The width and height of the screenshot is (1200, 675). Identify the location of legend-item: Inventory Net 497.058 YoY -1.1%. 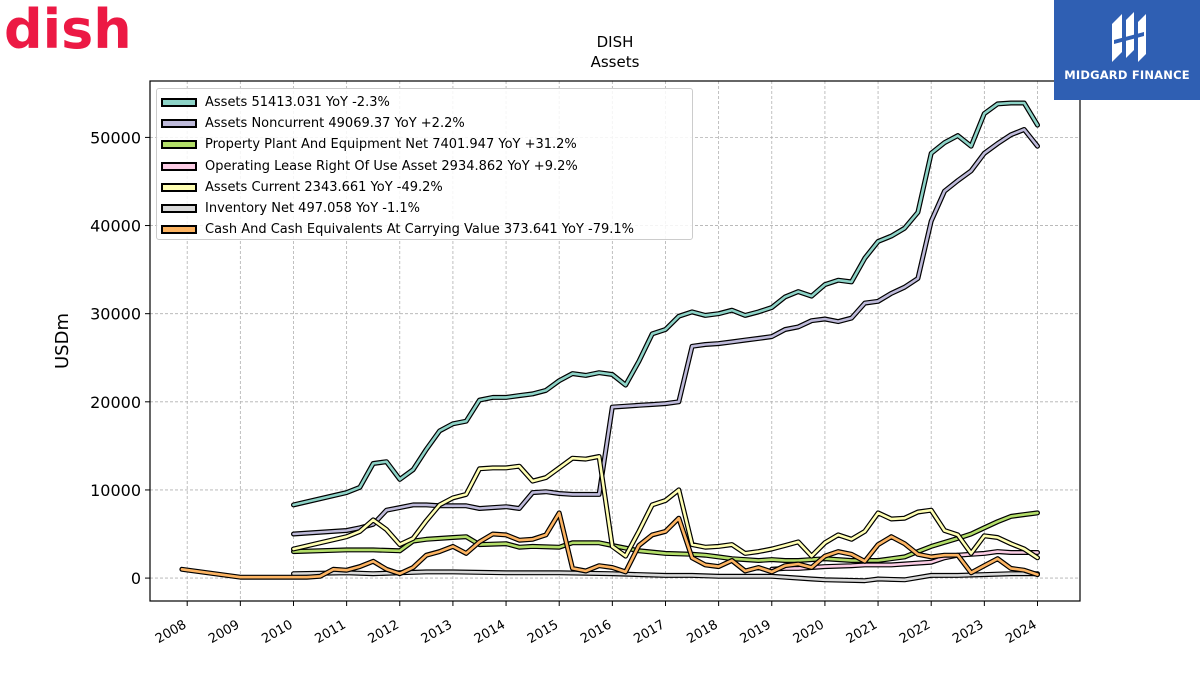
(424, 208).